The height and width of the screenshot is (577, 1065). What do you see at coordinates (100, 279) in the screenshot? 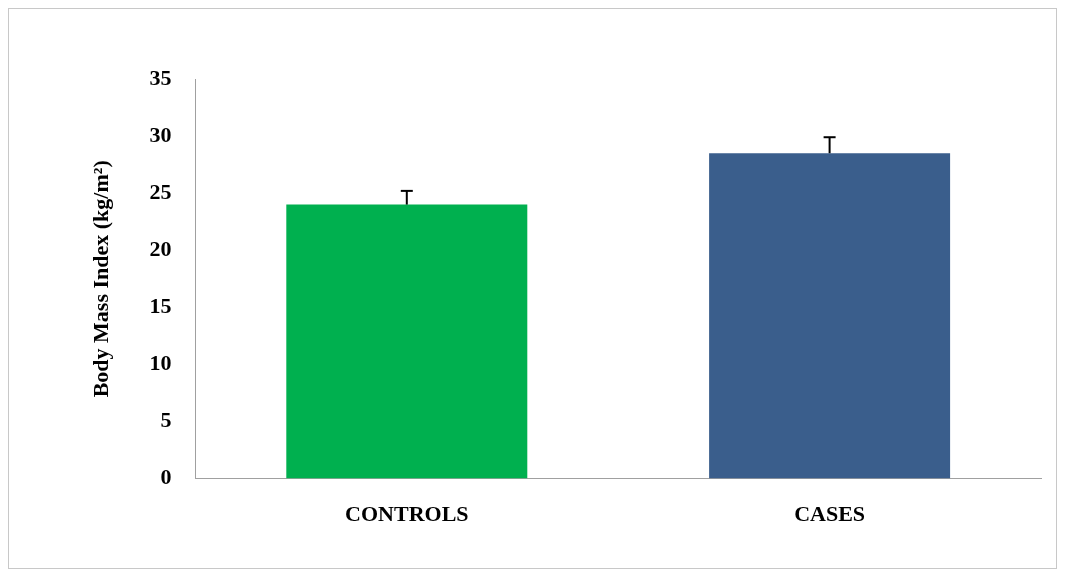
I see `y-axis-title: Body Mass Index (kg/m²)` at bounding box center [100, 279].